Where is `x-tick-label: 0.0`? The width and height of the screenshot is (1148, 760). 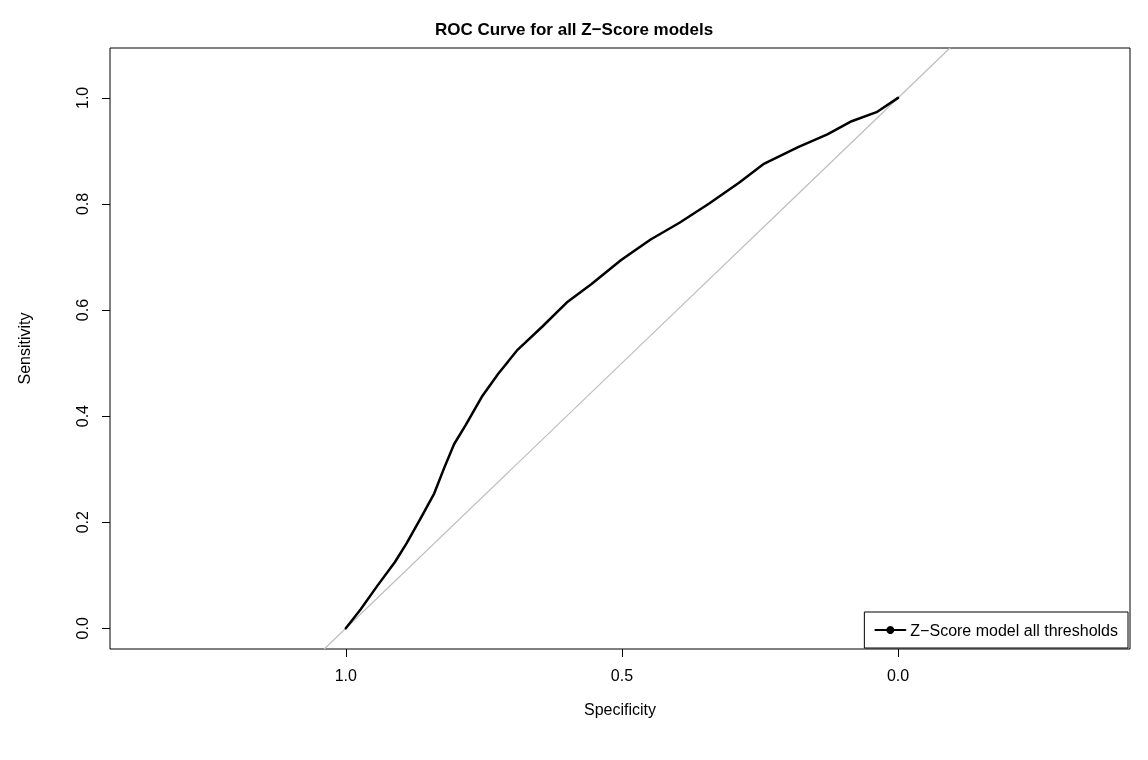 x-tick-label: 0.0 is located at coordinates (898, 675).